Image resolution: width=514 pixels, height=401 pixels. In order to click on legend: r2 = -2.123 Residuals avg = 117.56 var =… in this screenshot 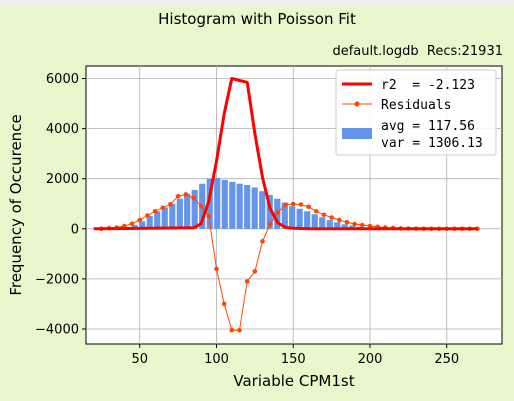, I will do `click(416, 112)`.